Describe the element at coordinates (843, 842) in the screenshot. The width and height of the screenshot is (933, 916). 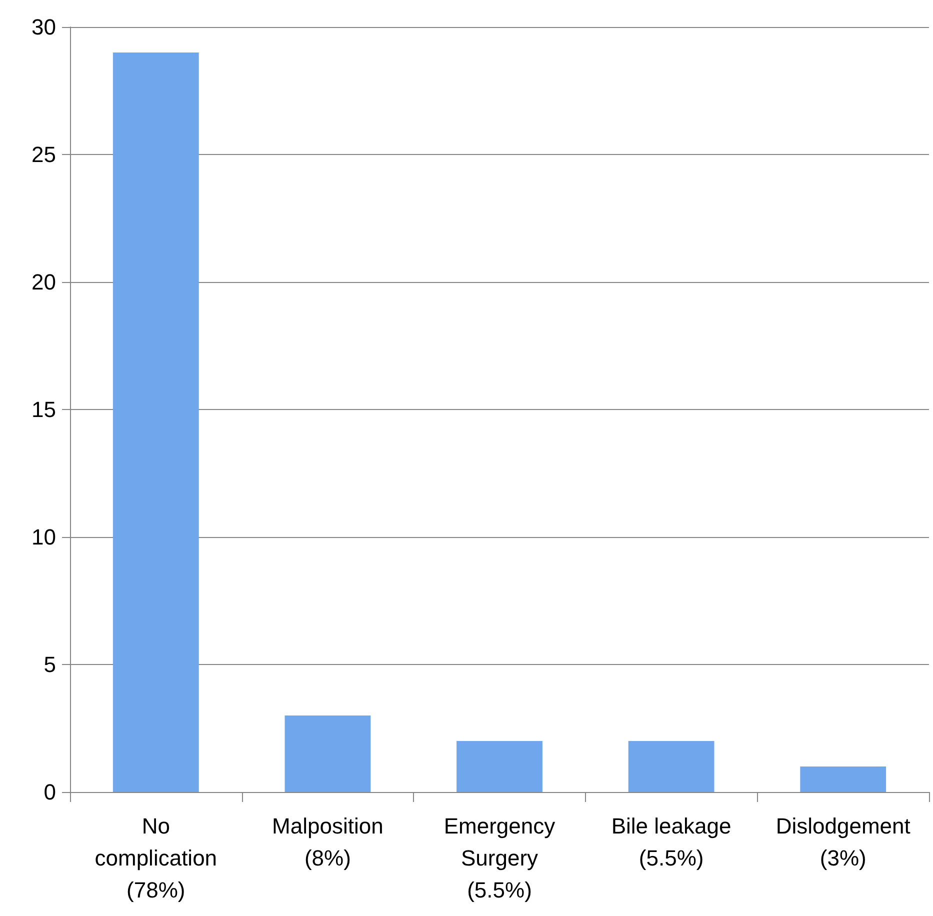
I see `x-tick-label: Dislodgement (3%)` at that location.